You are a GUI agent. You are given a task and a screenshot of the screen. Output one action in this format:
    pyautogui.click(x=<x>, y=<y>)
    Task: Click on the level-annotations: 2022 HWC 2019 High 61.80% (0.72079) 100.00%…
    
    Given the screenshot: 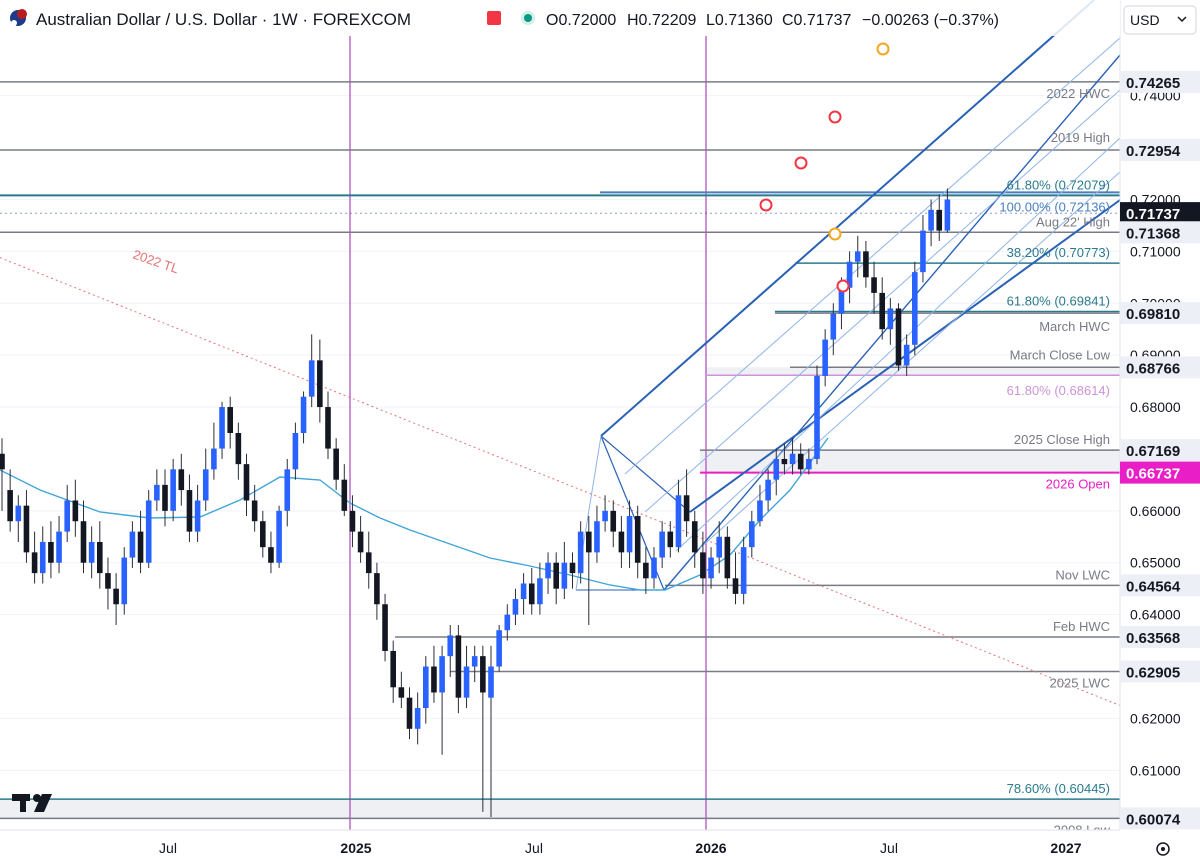 What is the action you would take?
    pyautogui.click(x=1054, y=461)
    